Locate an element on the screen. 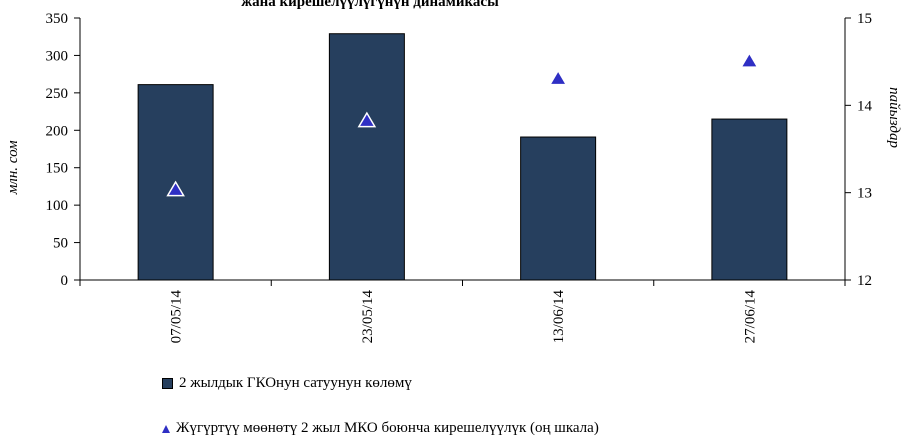 The width and height of the screenshot is (909, 437). y-tick-label-left: 200 is located at coordinates (57, 131).